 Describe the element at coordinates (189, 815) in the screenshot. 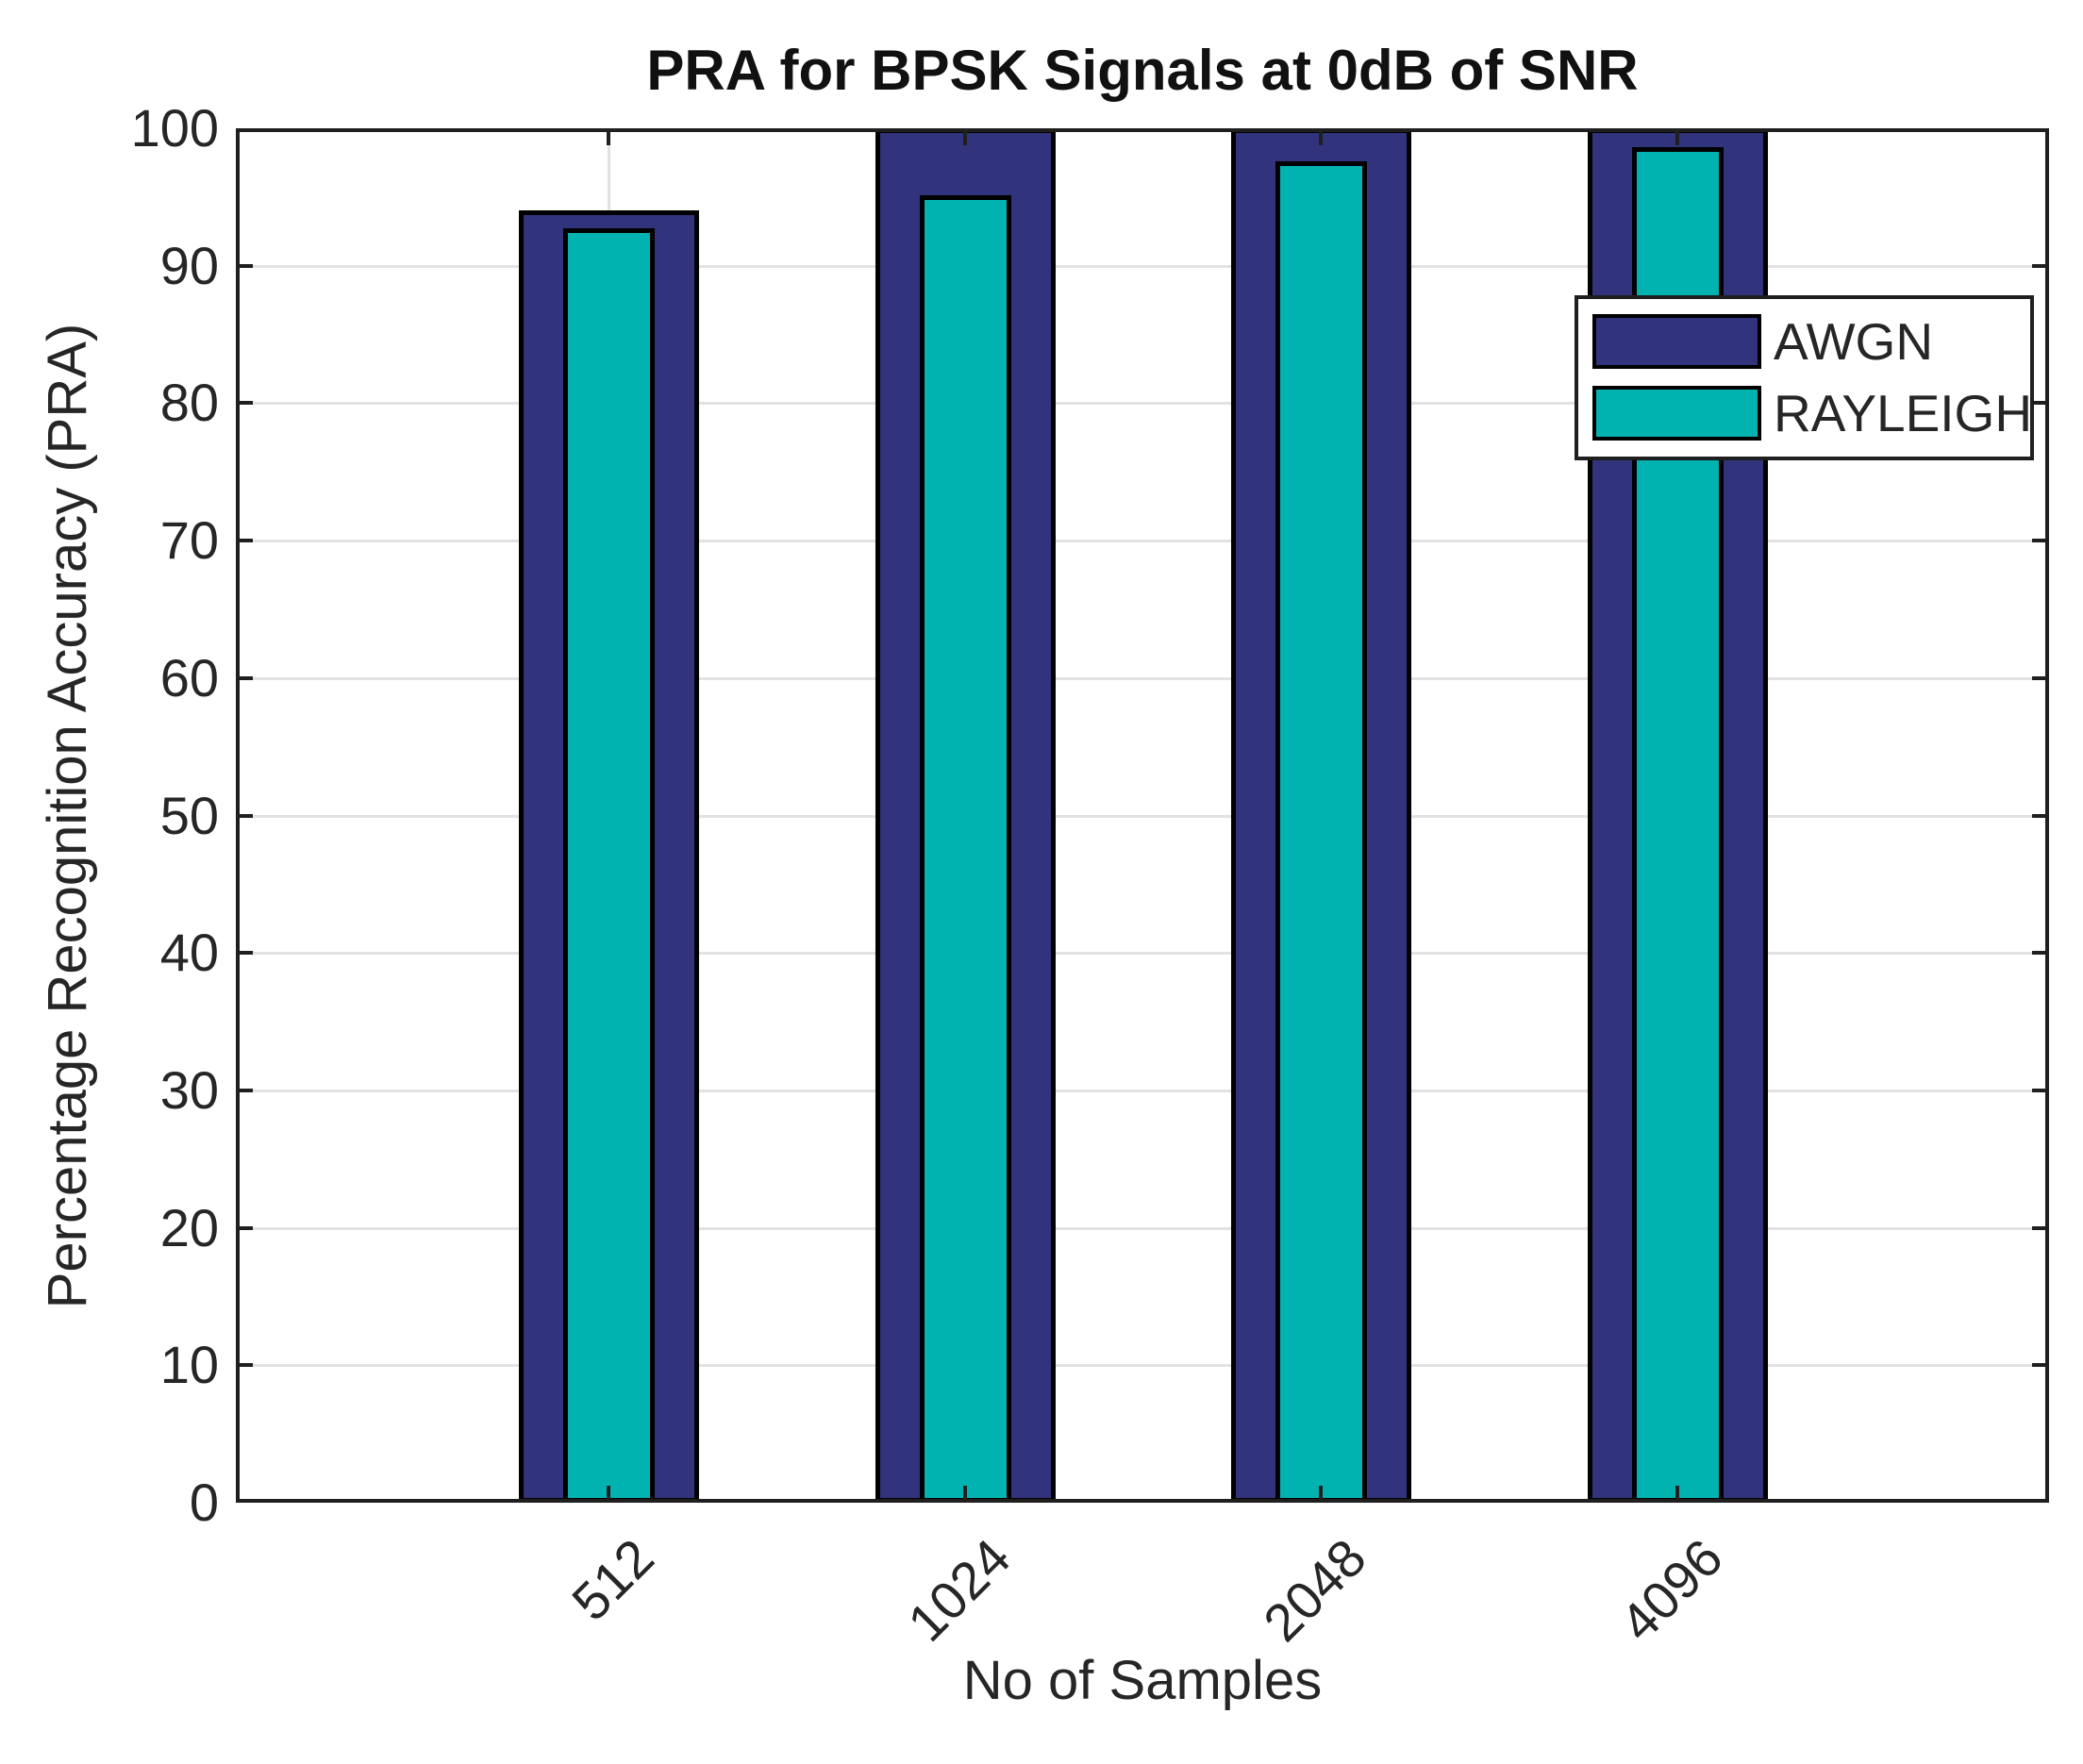

I see `y-tick-label-50: 50` at that location.